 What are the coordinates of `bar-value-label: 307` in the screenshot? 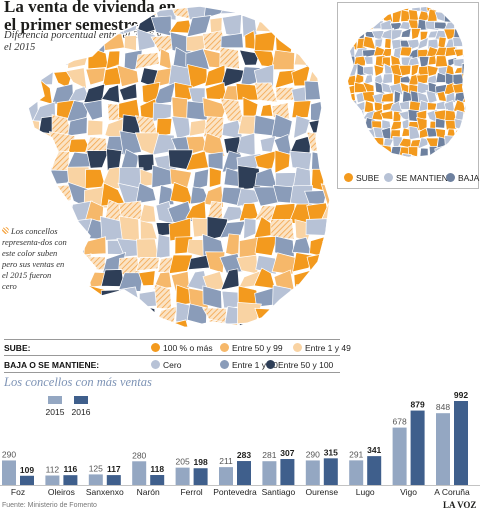 It's located at (287, 453).